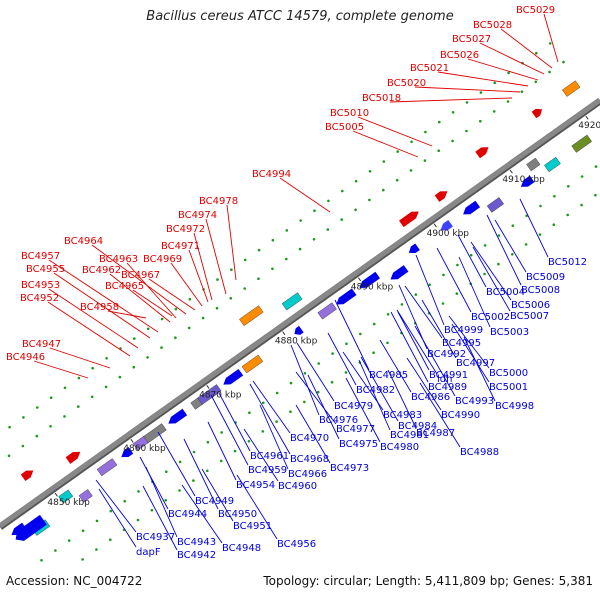 This screenshot has width=600, height=600. I want to click on gene-label: BC4961, so click(269, 456).